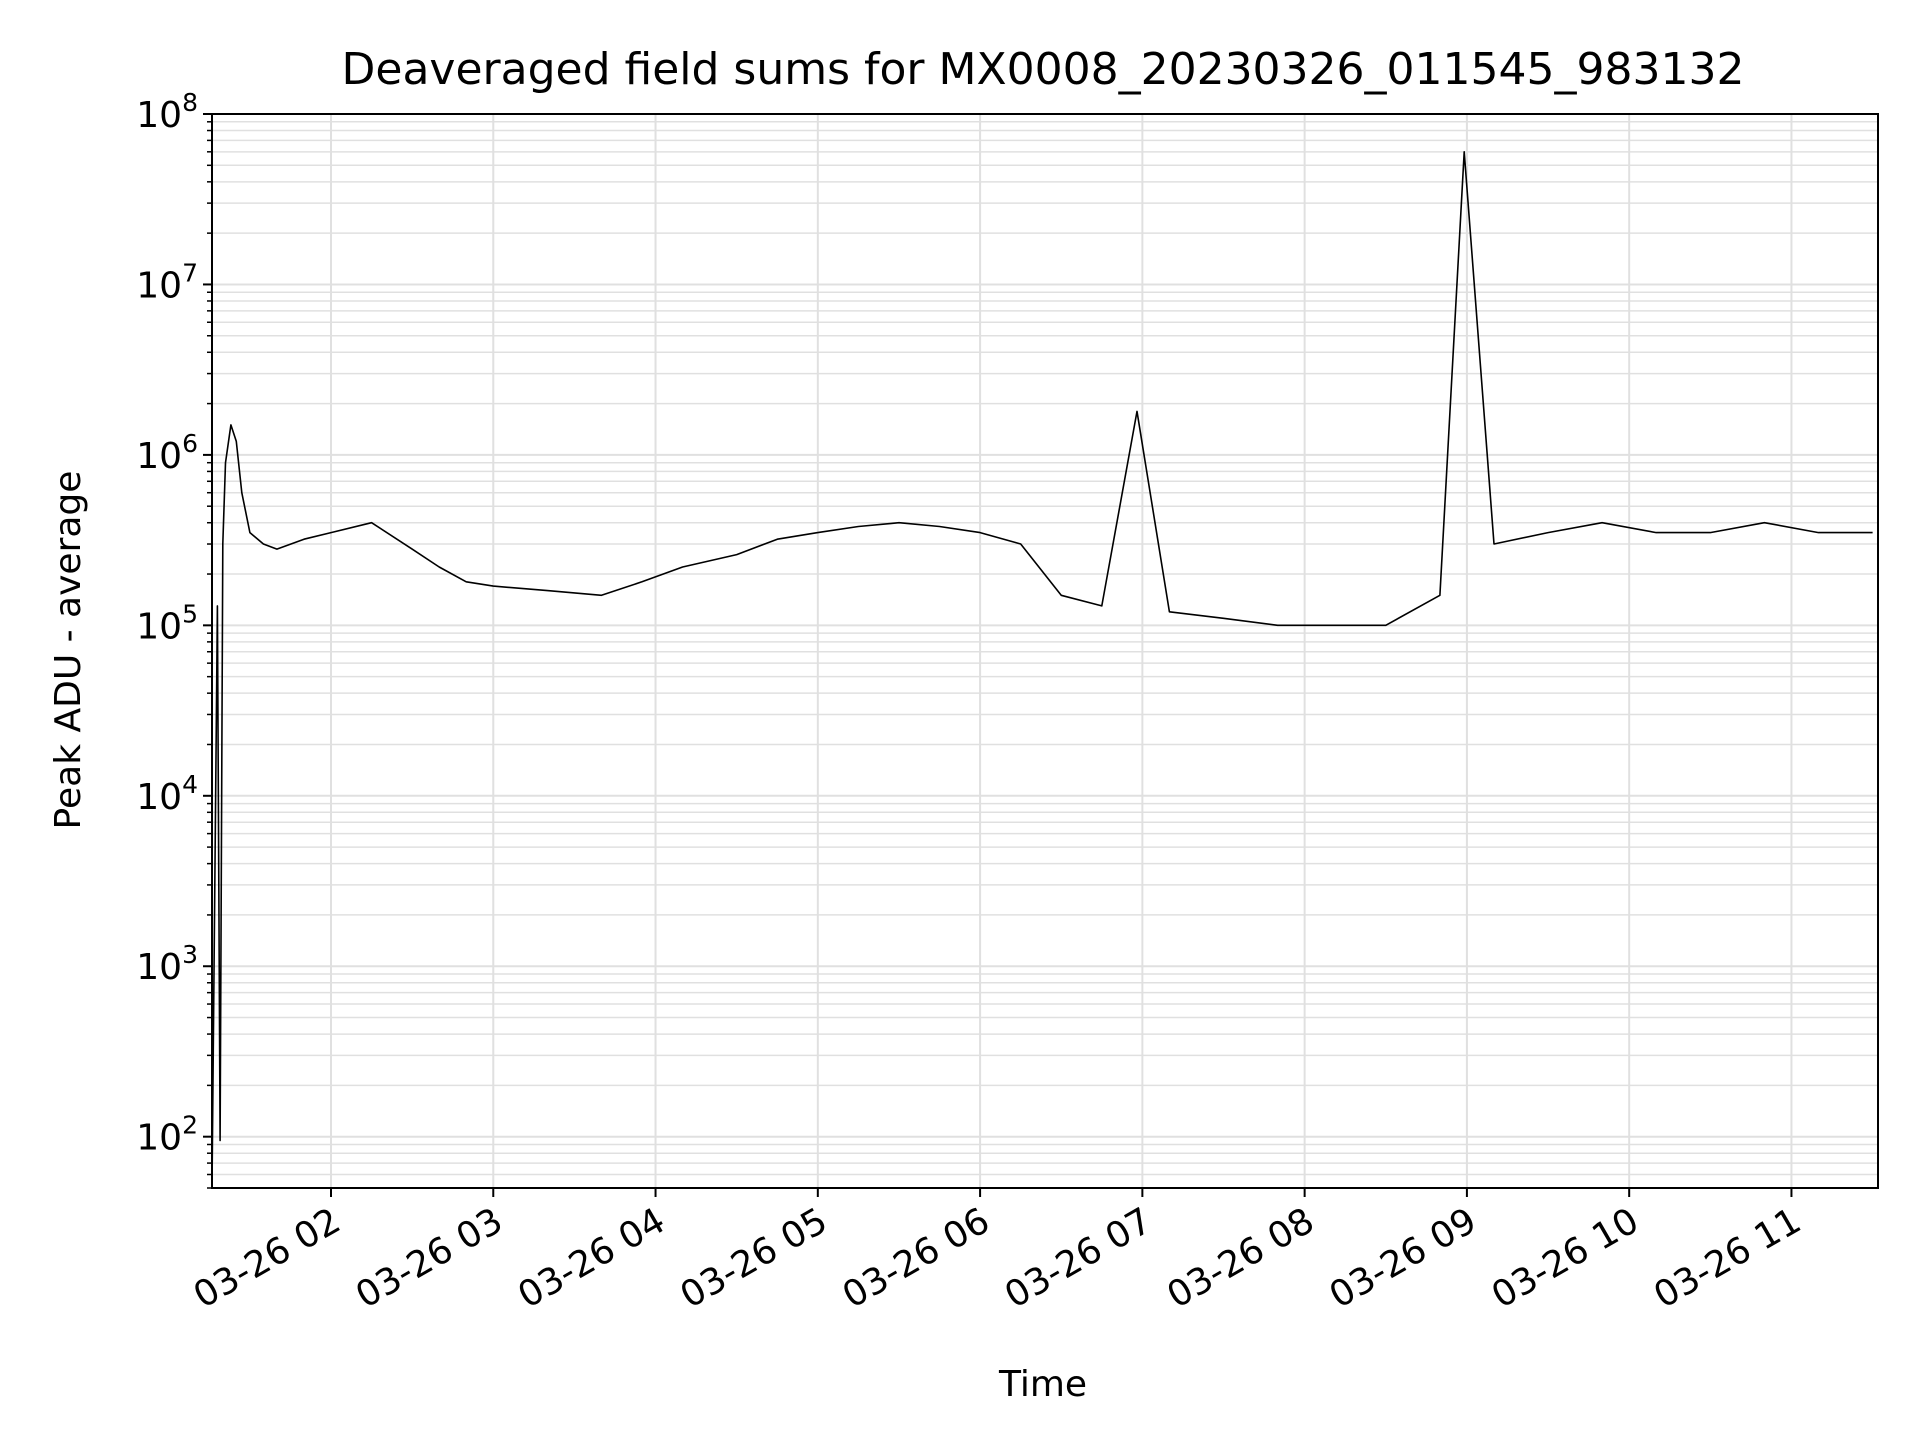 The height and width of the screenshot is (1440, 1920). Describe the element at coordinates (167, 623) in the screenshot. I see `y-tick-label: 10⁵` at that location.